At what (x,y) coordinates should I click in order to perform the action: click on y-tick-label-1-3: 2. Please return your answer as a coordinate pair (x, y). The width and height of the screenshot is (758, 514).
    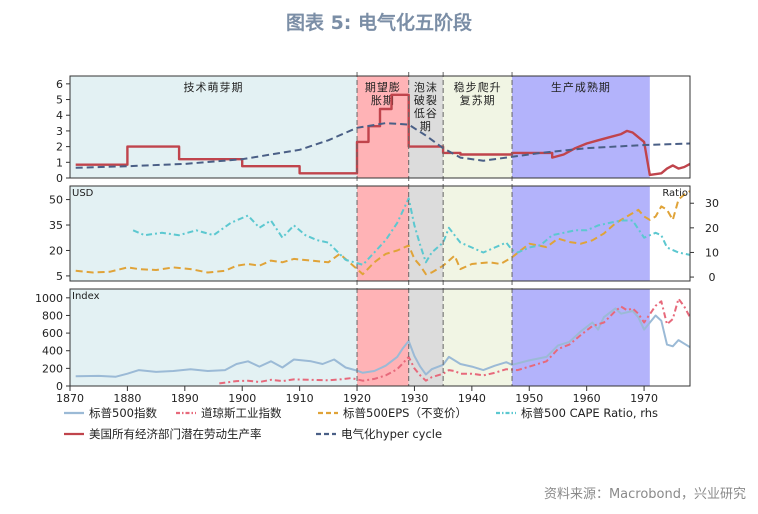
    Looking at the image, I should click on (59, 147).